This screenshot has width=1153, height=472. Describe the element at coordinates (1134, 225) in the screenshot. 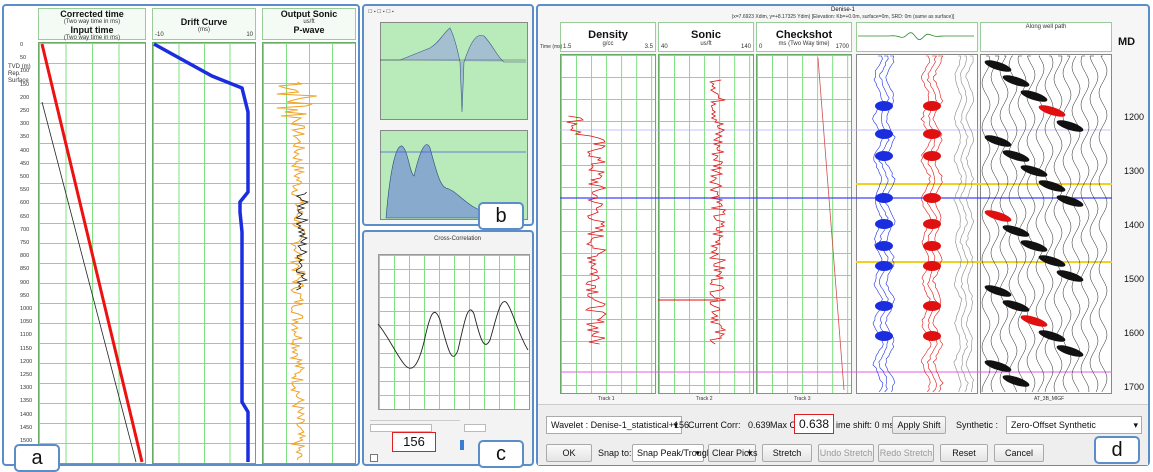

I see `md-tick: 1400` at that location.